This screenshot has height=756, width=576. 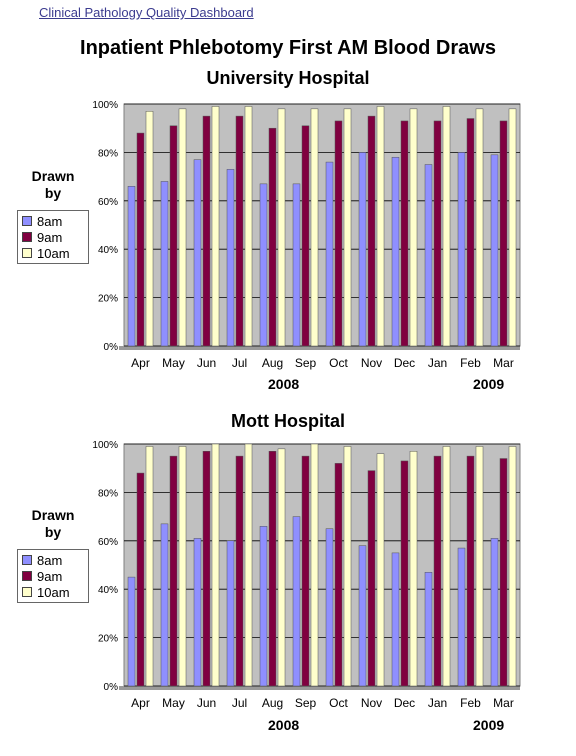 I want to click on swatch-10am, so click(x=27, y=253).